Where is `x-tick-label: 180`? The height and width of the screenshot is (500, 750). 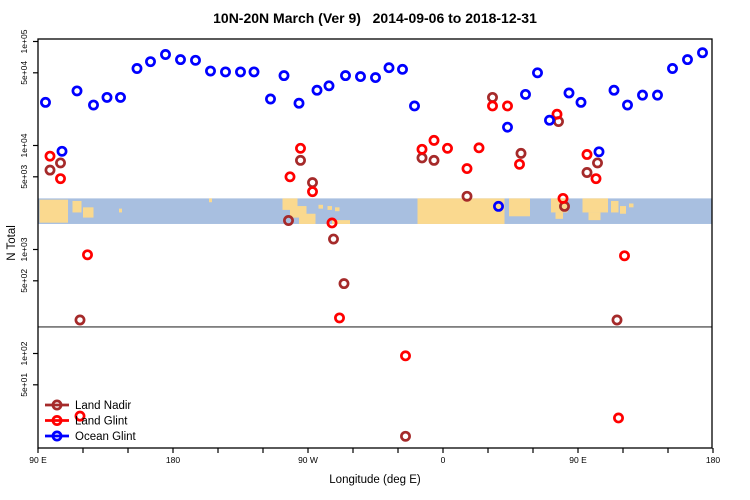 x-tick-label: 180 is located at coordinates (713, 460).